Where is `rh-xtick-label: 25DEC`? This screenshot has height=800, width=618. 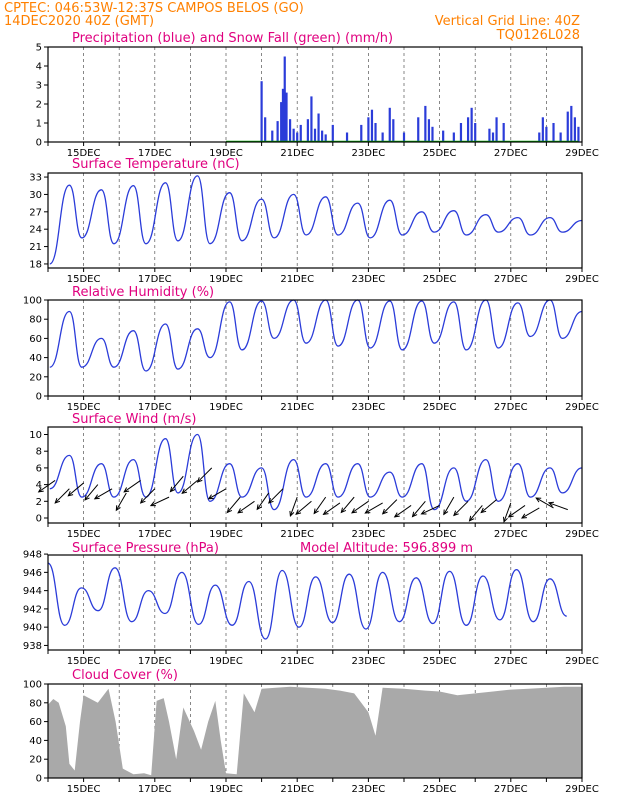 rh-xtick-label: 25DEC is located at coordinates (440, 407).